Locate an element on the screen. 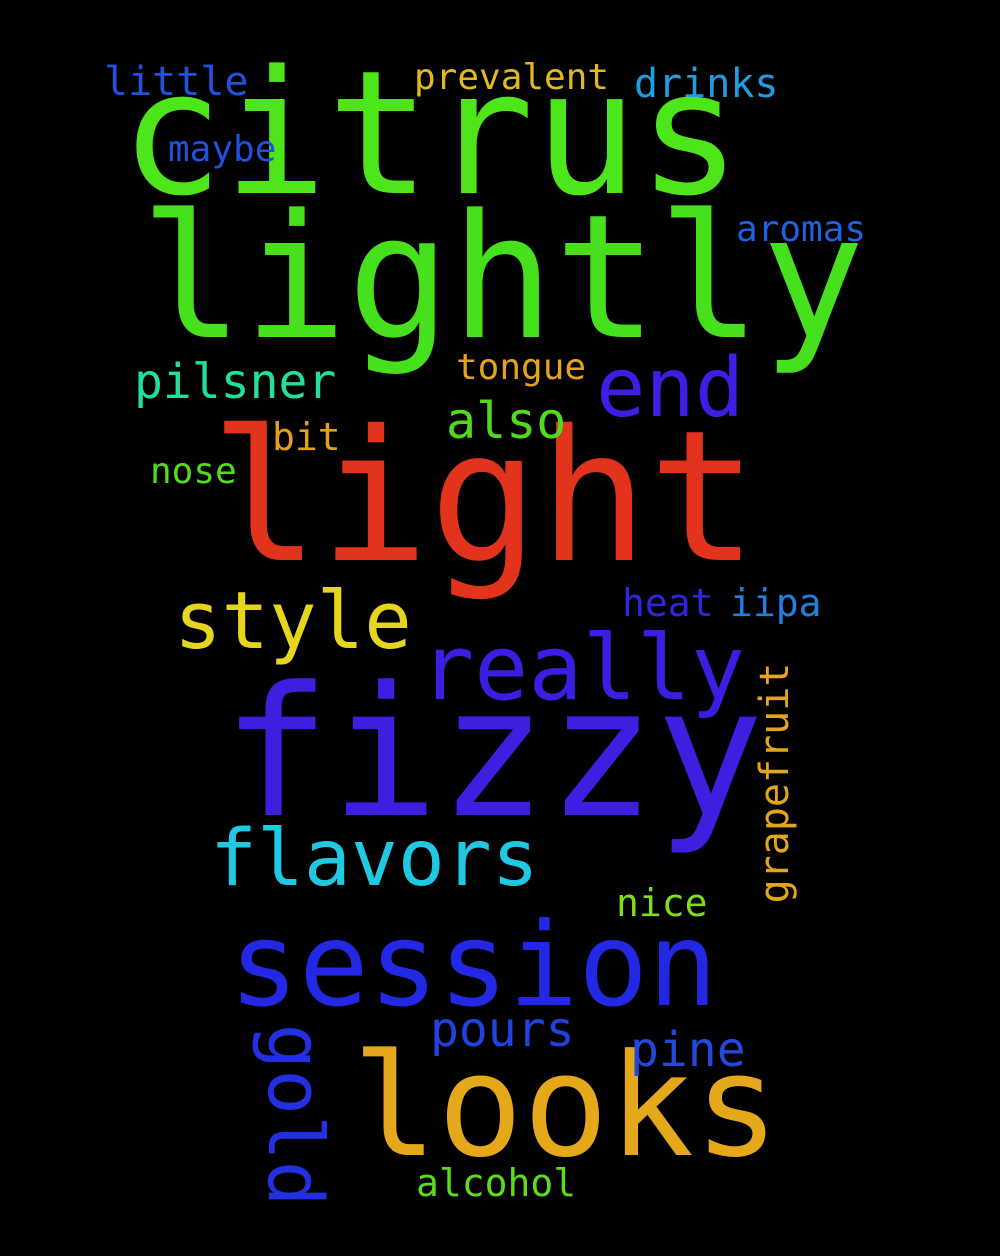  word-pours: pours is located at coordinates (502, 1030).